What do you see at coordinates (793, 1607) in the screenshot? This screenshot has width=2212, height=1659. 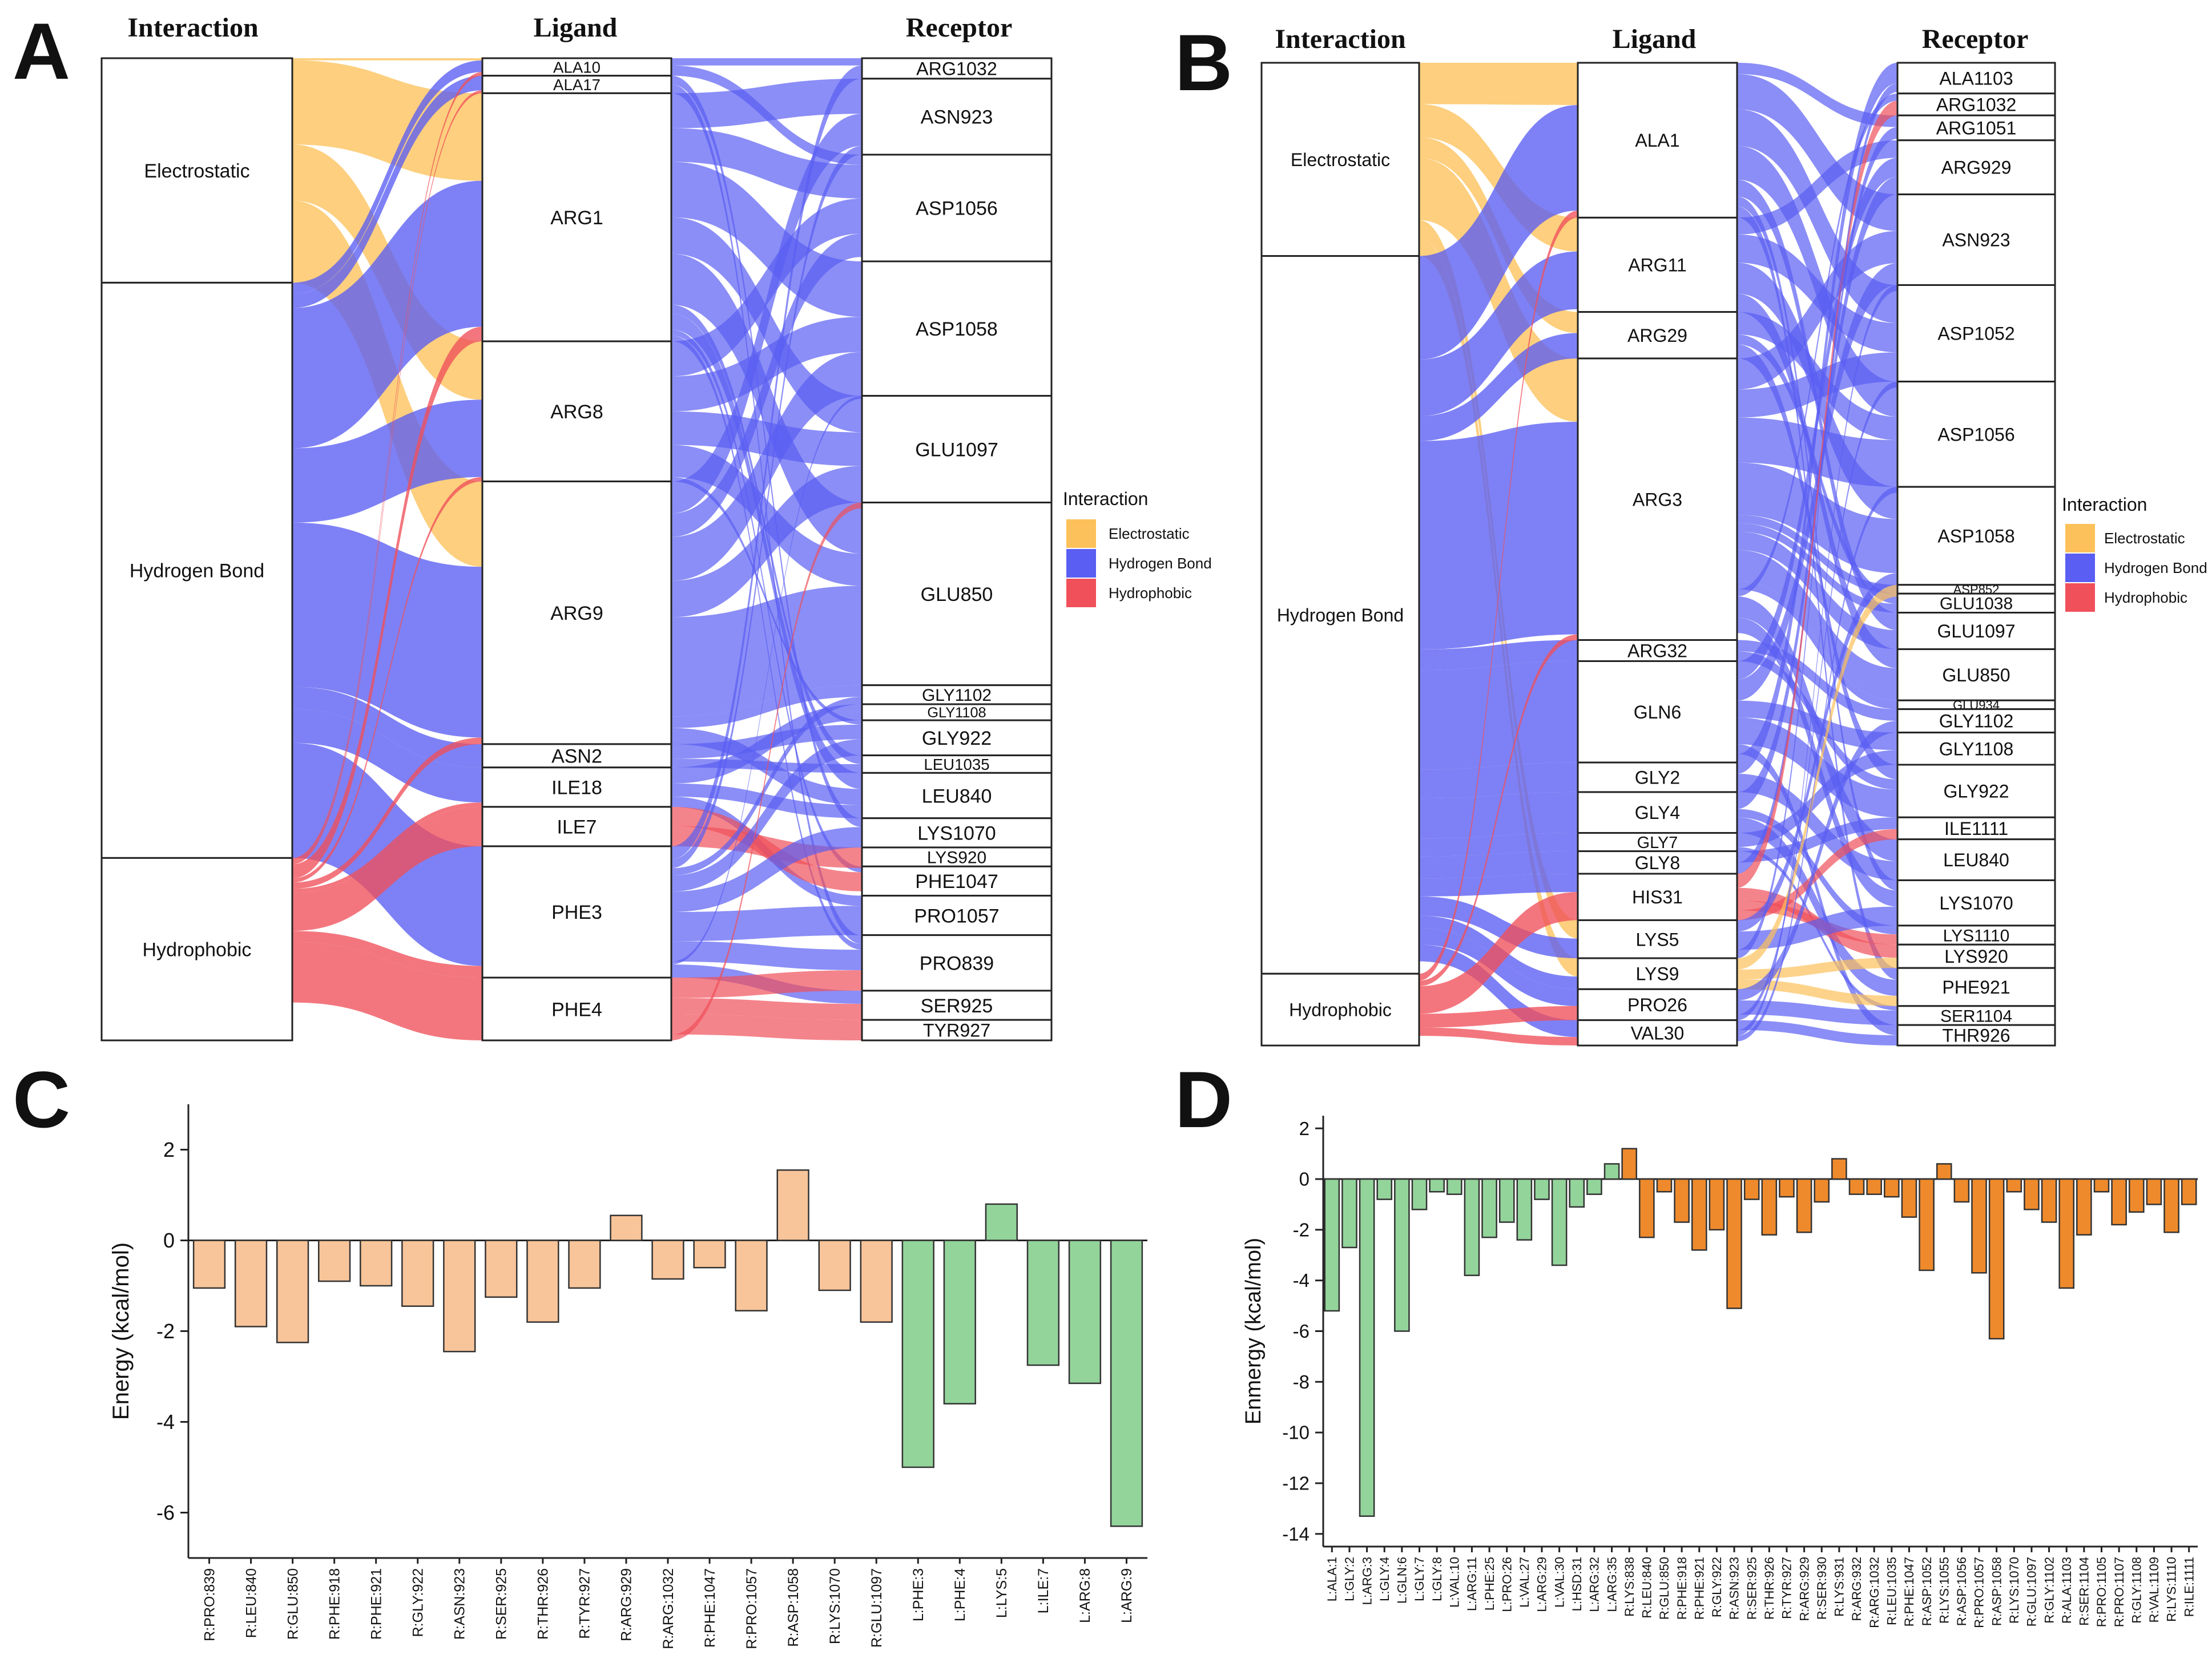 I see `x-tick-label-r-asp-1058: R:ASP:1058` at bounding box center [793, 1607].